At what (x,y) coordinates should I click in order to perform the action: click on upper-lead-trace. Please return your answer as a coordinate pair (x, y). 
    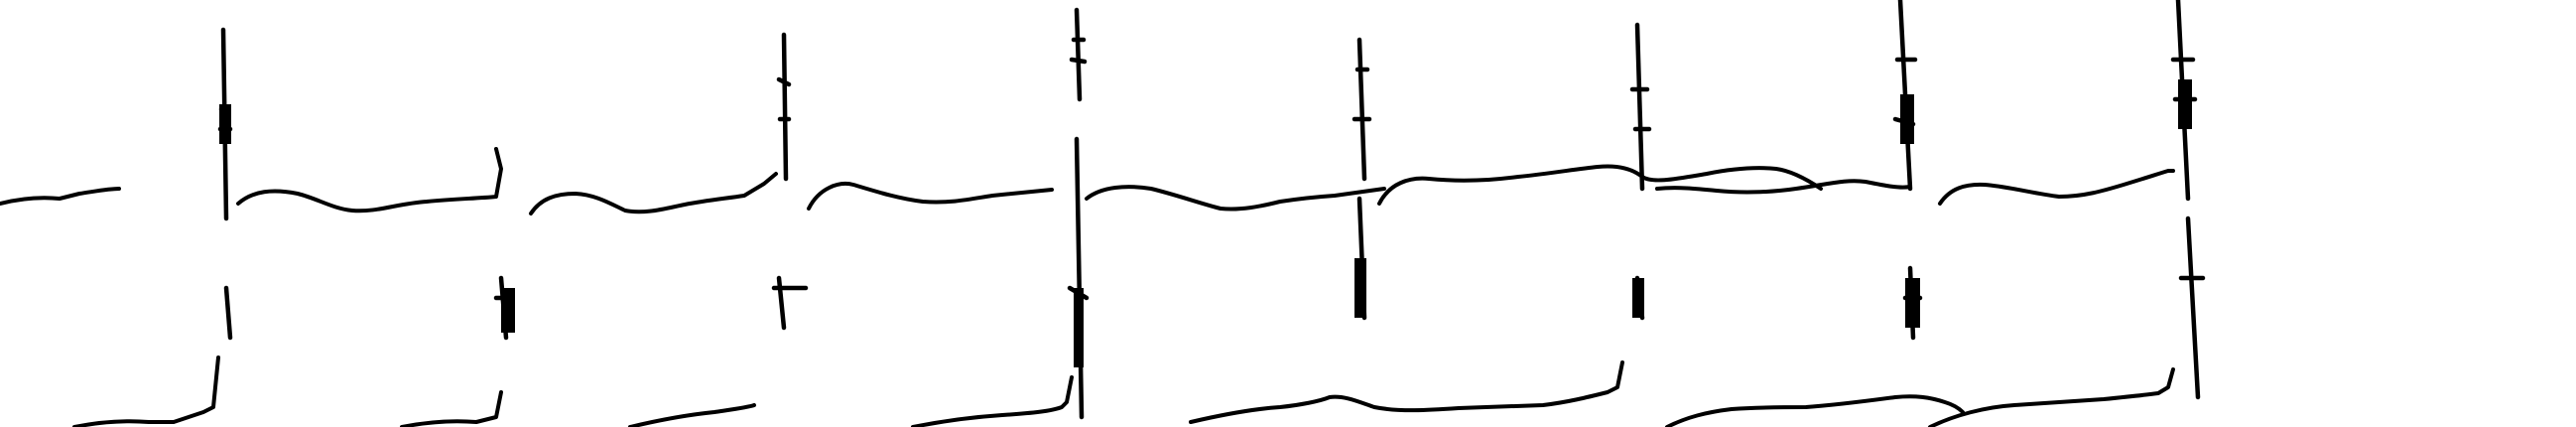
    Looking at the image, I should click on (1087, 181).